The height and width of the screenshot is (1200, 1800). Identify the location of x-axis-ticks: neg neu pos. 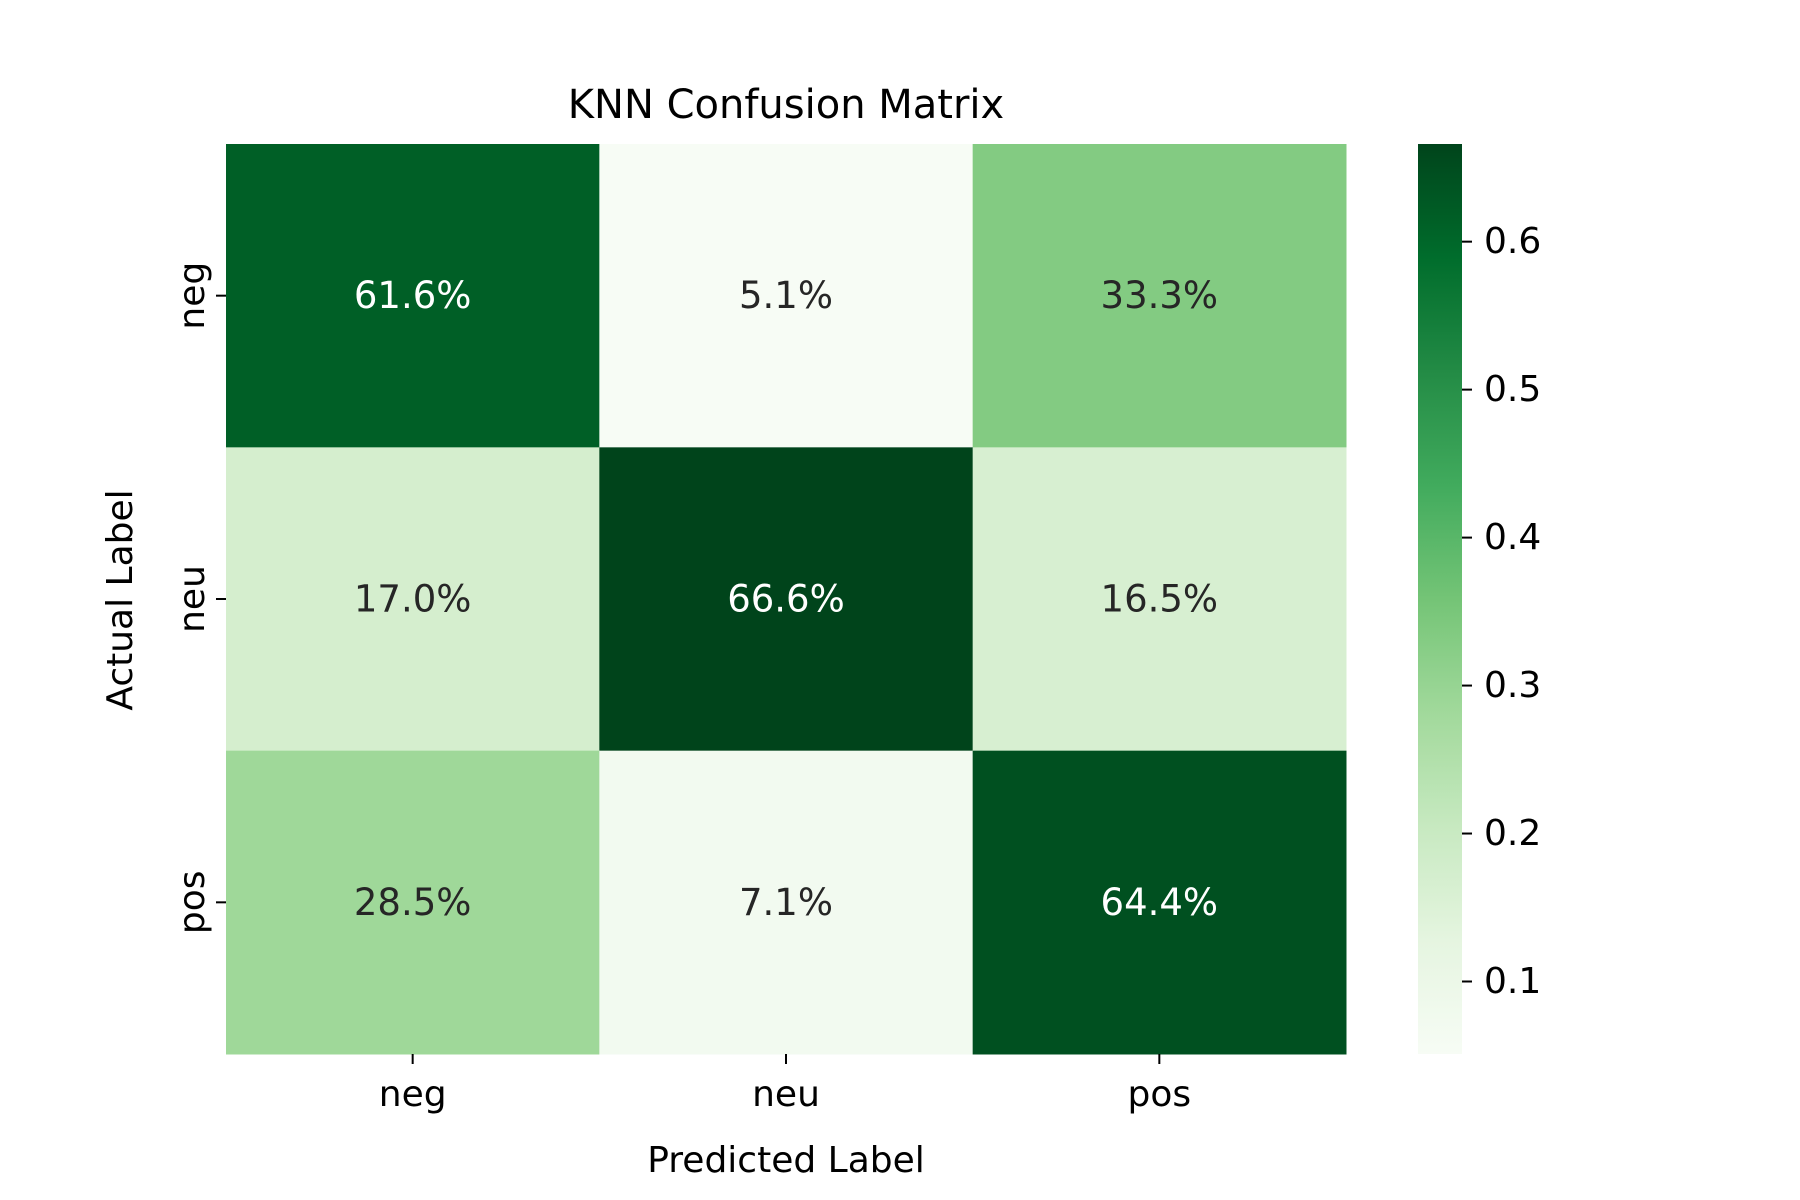
(785, 1084).